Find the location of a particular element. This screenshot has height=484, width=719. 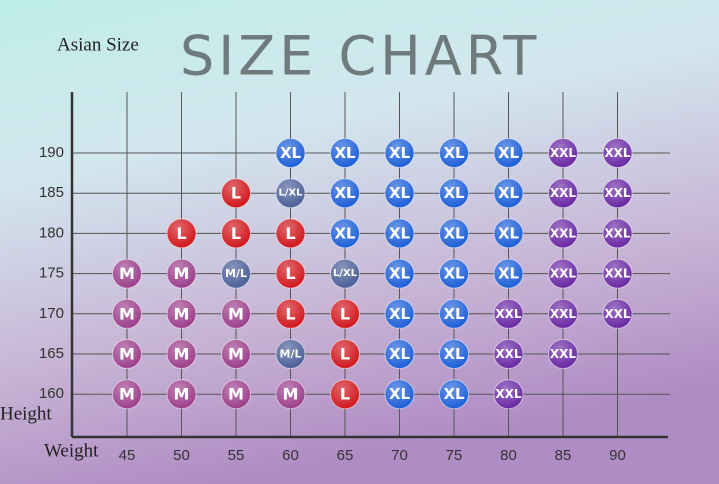

y-tick-label: 160 is located at coordinates (51, 393).